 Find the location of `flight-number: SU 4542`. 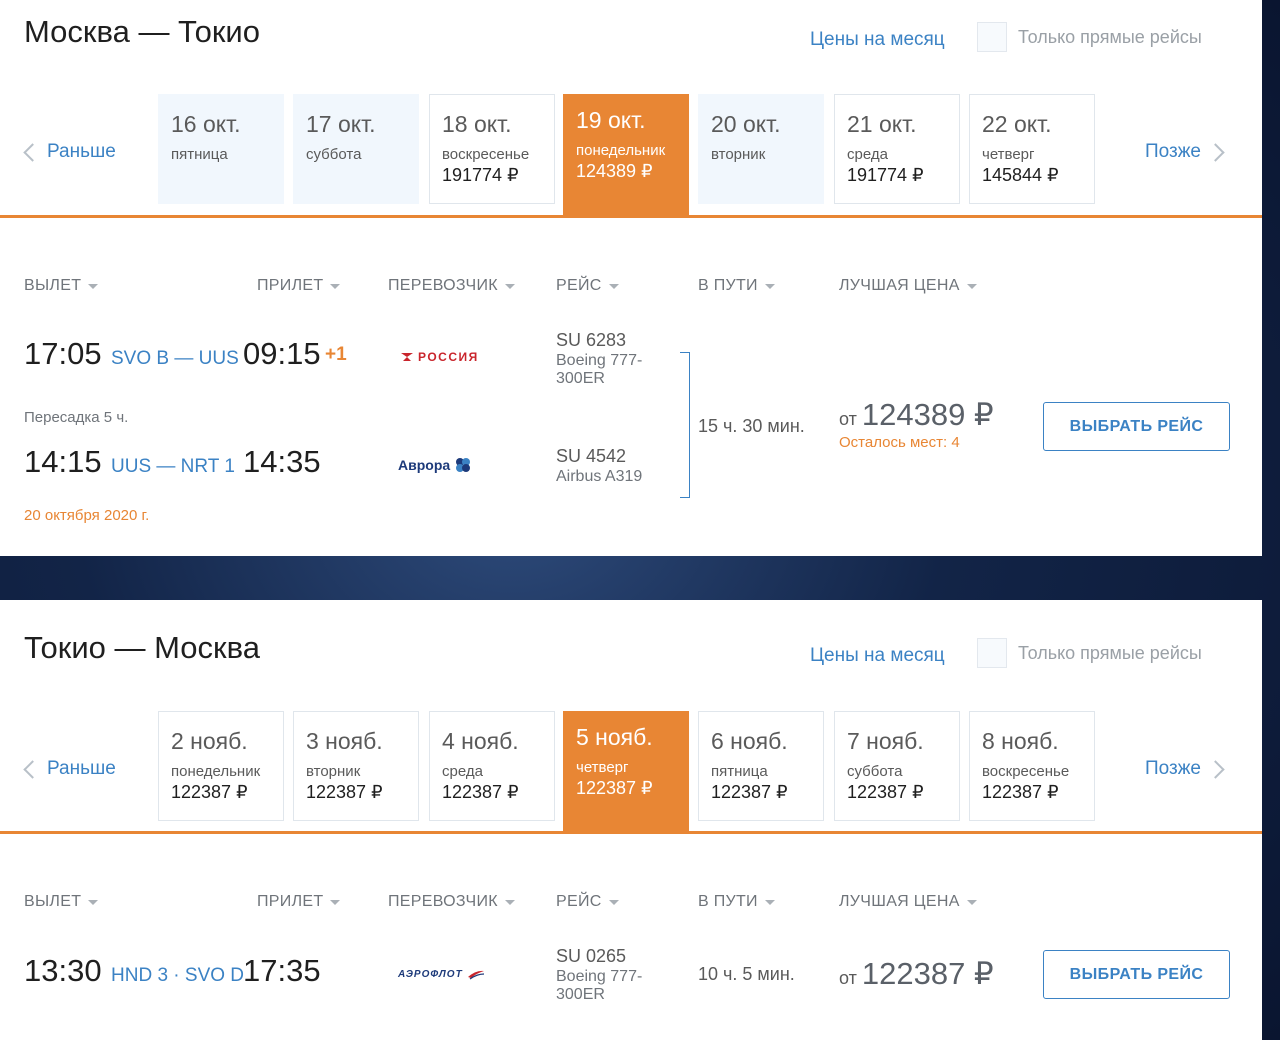

flight-number: SU 4542 is located at coordinates (591, 456).